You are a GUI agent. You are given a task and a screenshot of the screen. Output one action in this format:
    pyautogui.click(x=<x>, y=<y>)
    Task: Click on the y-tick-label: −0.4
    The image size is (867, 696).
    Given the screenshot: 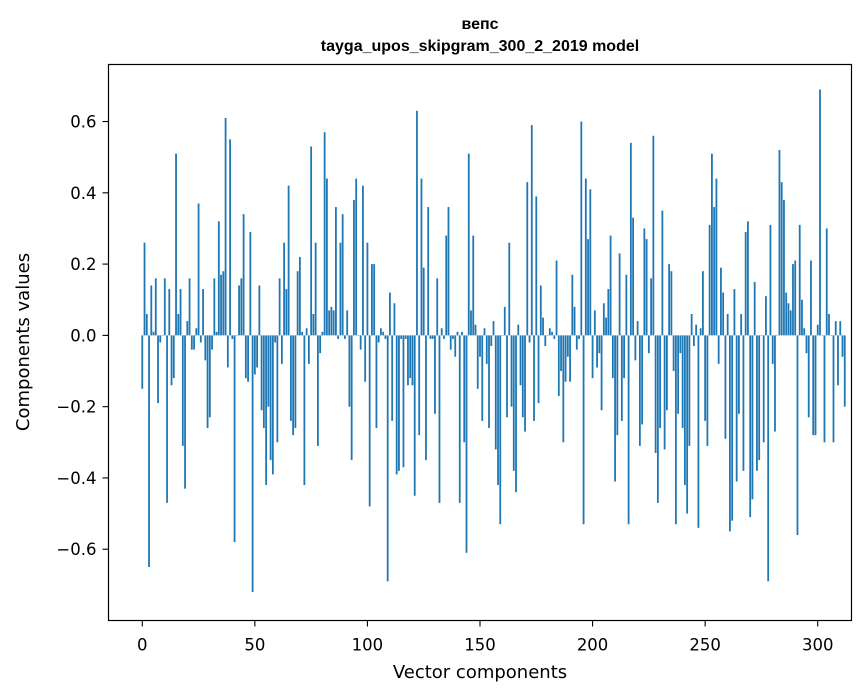 What is the action you would take?
    pyautogui.click(x=76, y=478)
    